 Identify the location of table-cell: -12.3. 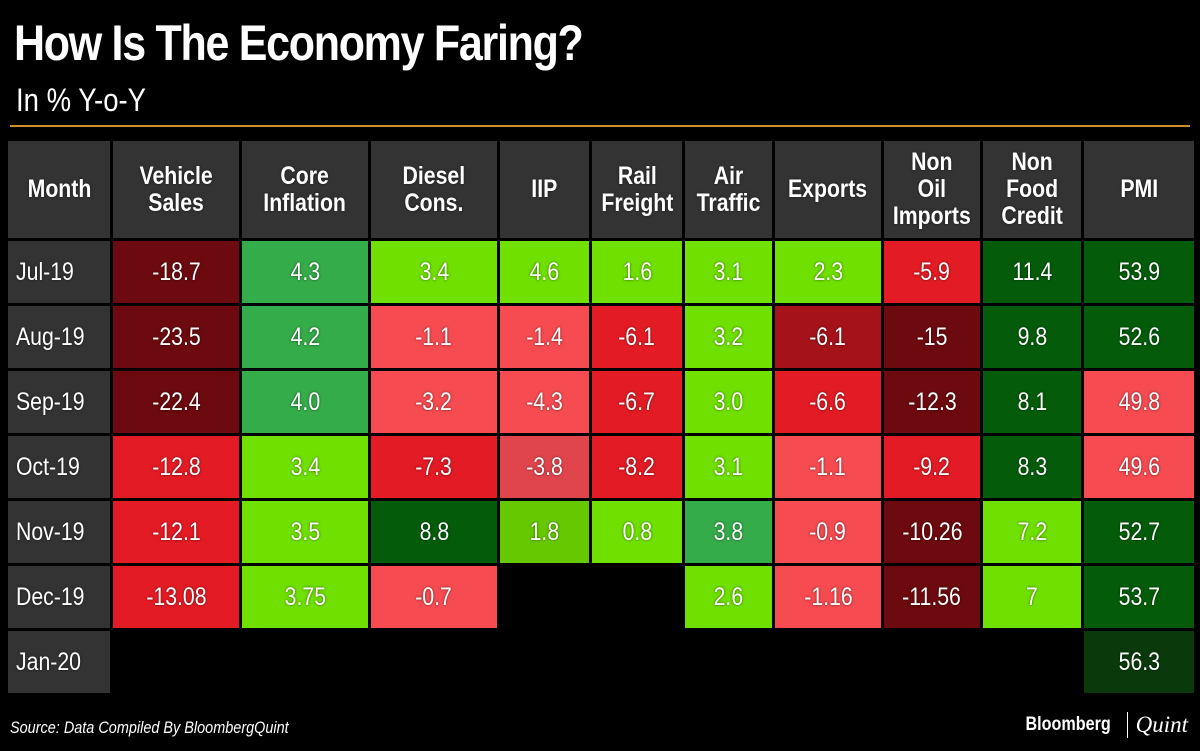
(932, 402).